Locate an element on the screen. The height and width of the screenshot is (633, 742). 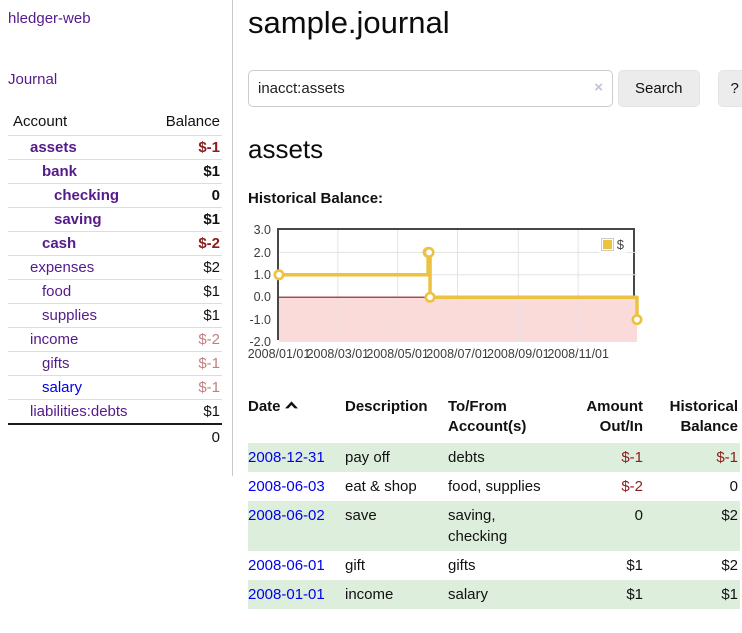
column-header-date: Date is located at coordinates (296, 418).